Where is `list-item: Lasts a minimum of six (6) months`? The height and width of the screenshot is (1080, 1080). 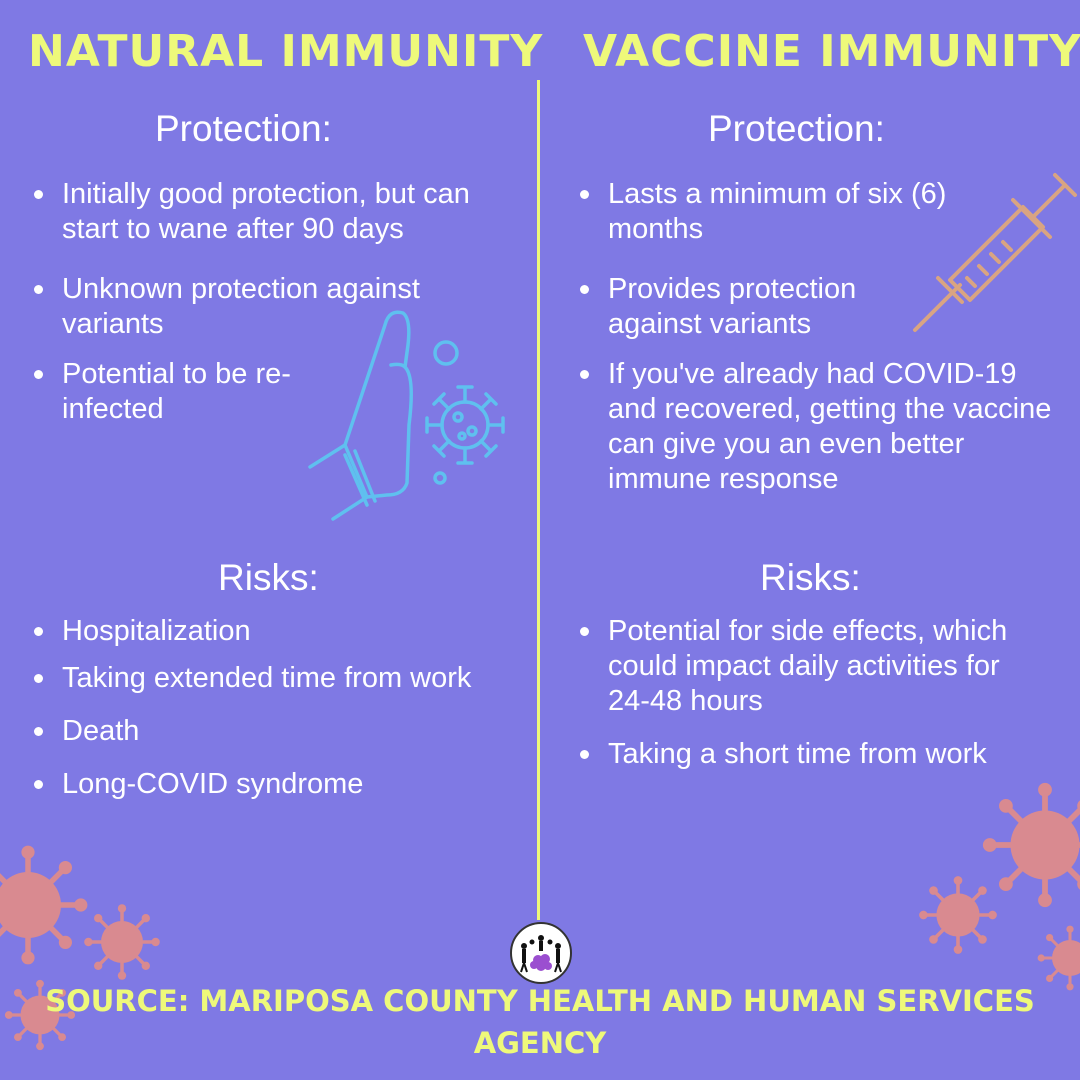
list-item: Lasts a minimum of six (6) months is located at coordinates (792, 212).